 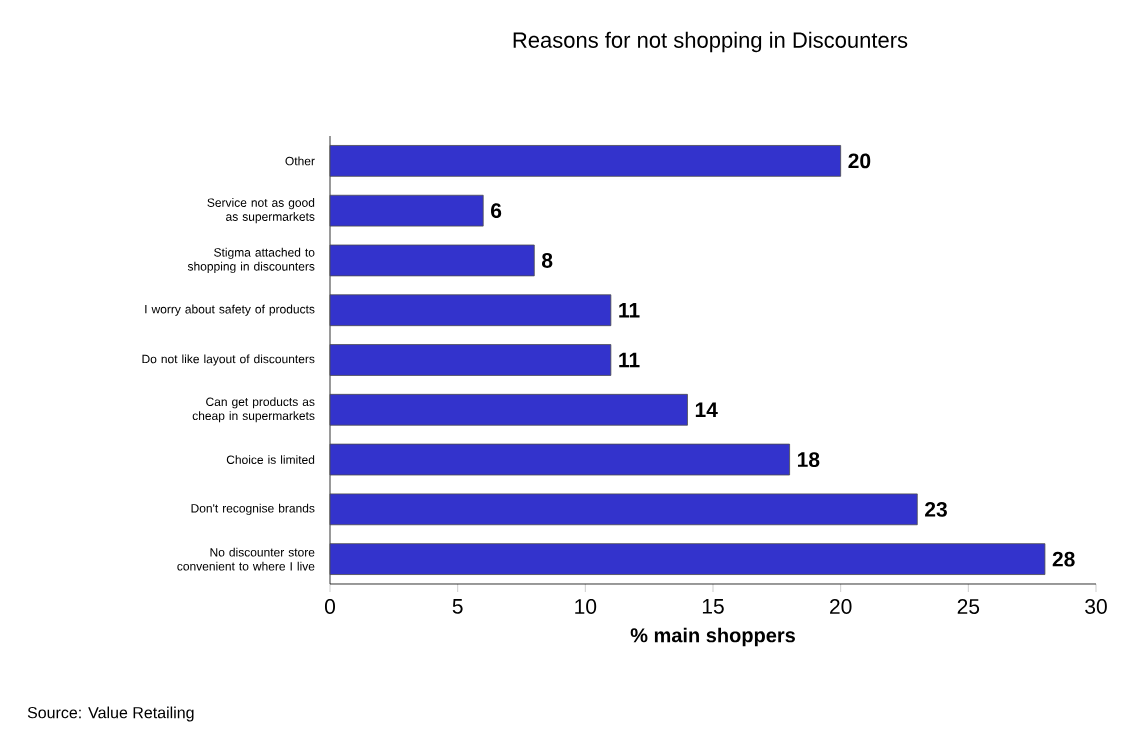 I want to click on x-tick-label: 15, so click(x=713, y=606).